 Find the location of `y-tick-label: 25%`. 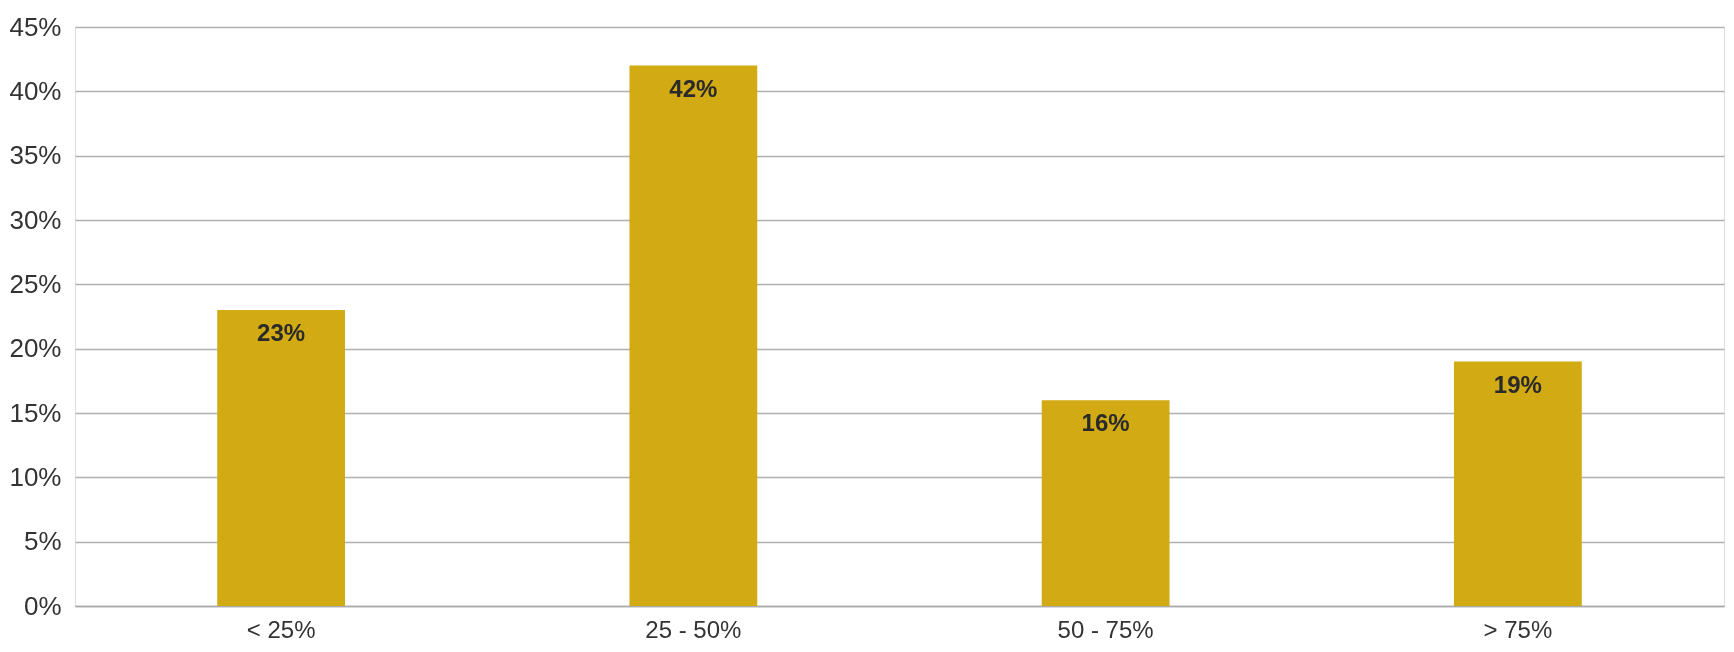

y-tick-label: 25% is located at coordinates (35, 283).